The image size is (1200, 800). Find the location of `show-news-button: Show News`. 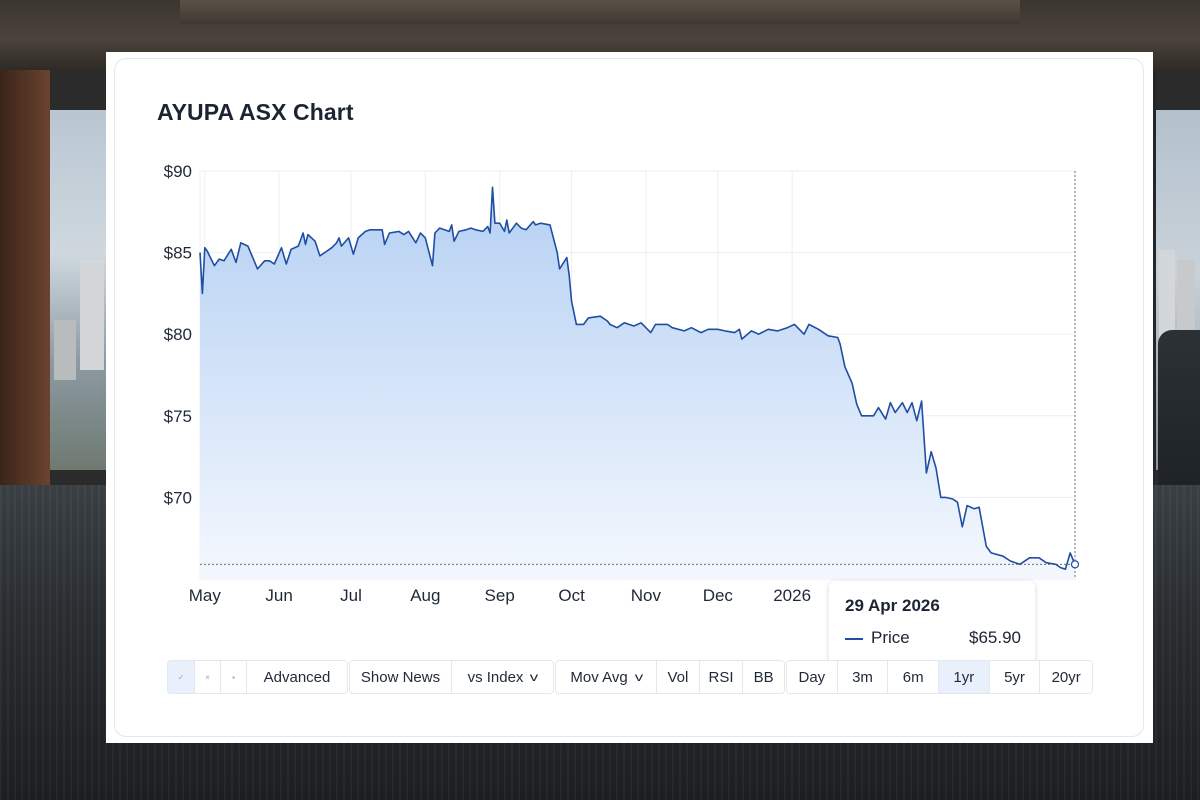

show-news-button: Show News is located at coordinates (401, 677).